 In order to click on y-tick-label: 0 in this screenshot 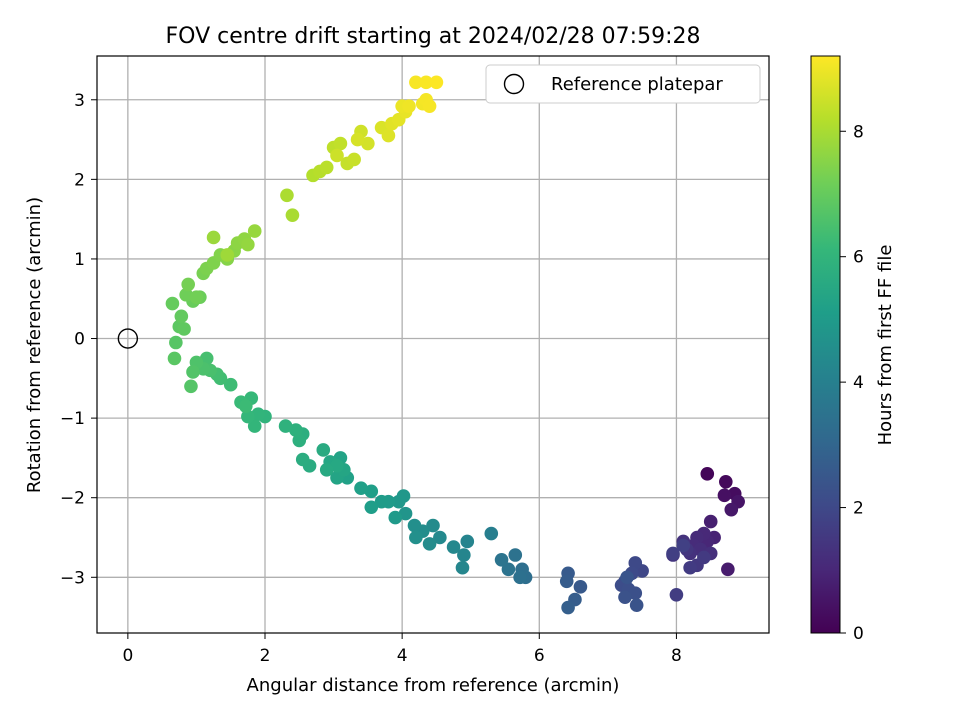, I will do `click(79, 340)`.